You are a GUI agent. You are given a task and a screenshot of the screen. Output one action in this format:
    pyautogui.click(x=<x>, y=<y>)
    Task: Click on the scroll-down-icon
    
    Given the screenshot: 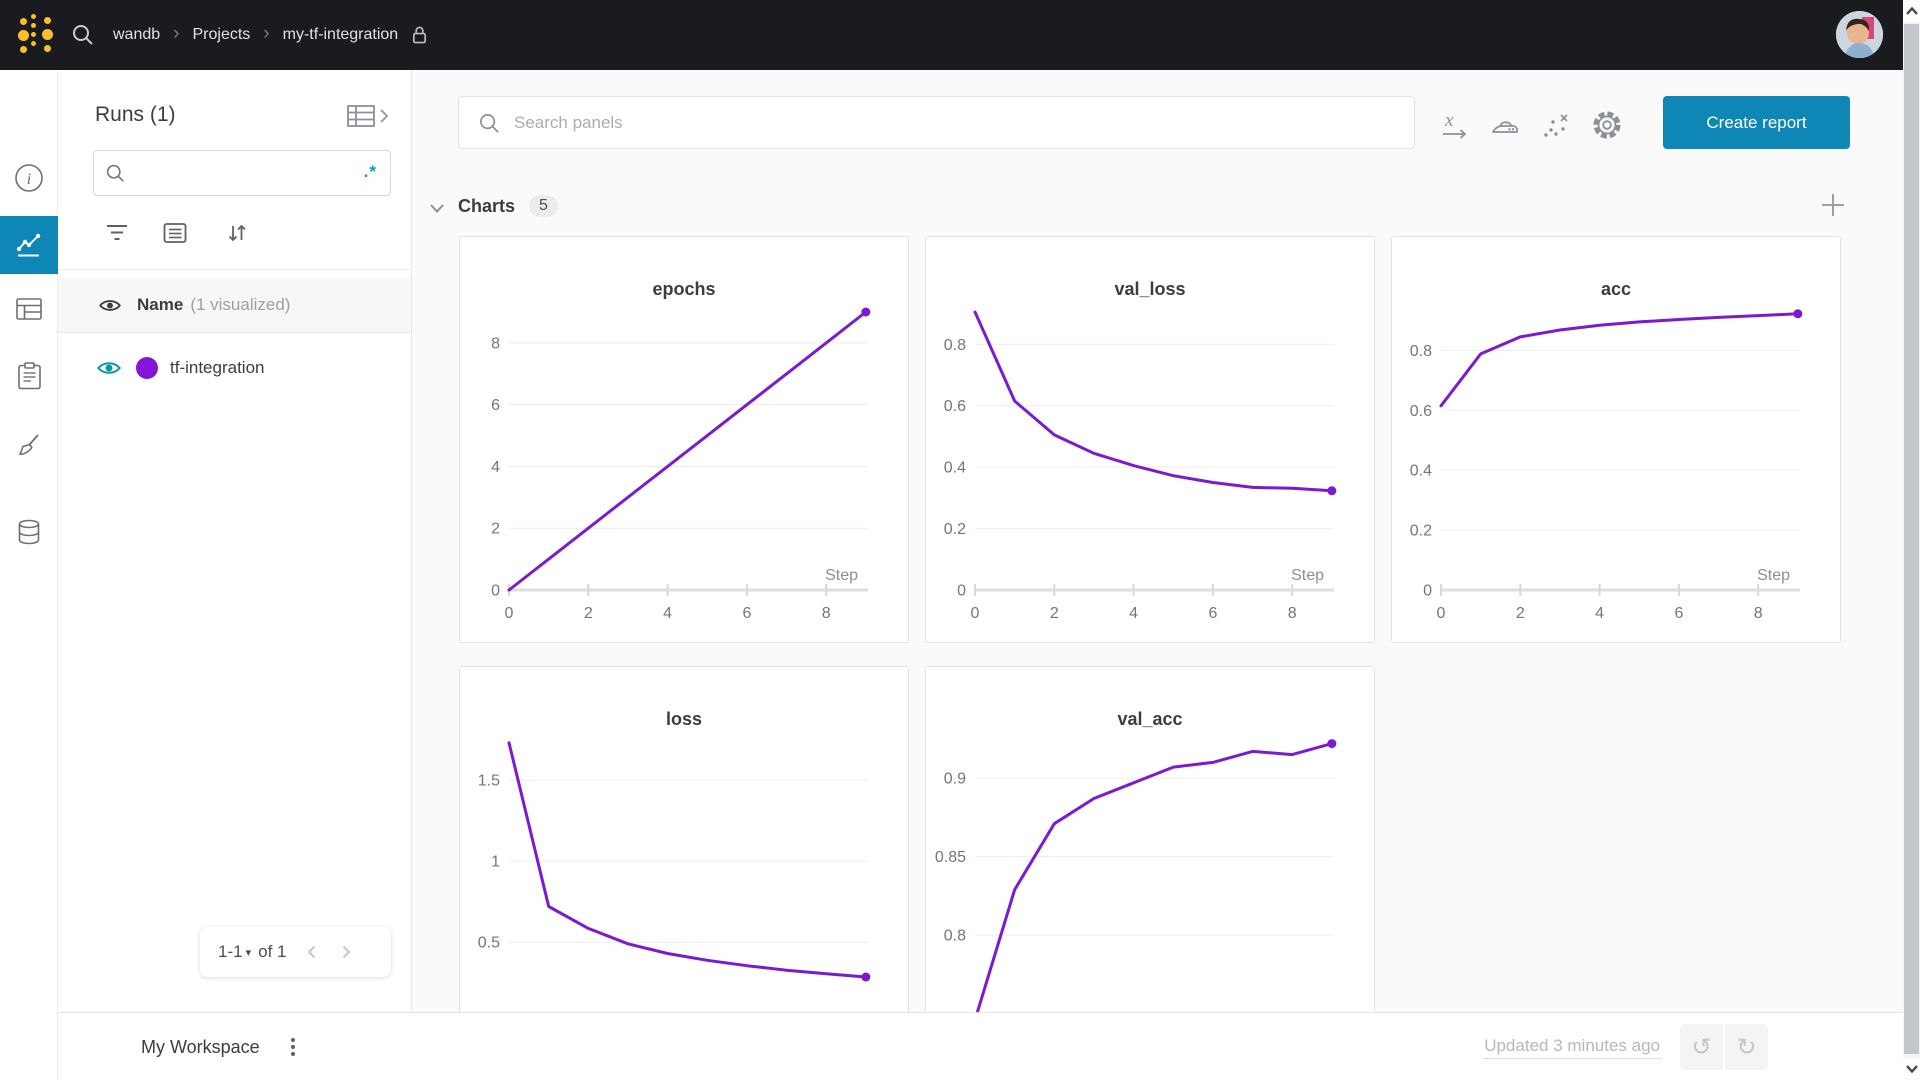 What is the action you would take?
    pyautogui.click(x=1911, y=1069)
    